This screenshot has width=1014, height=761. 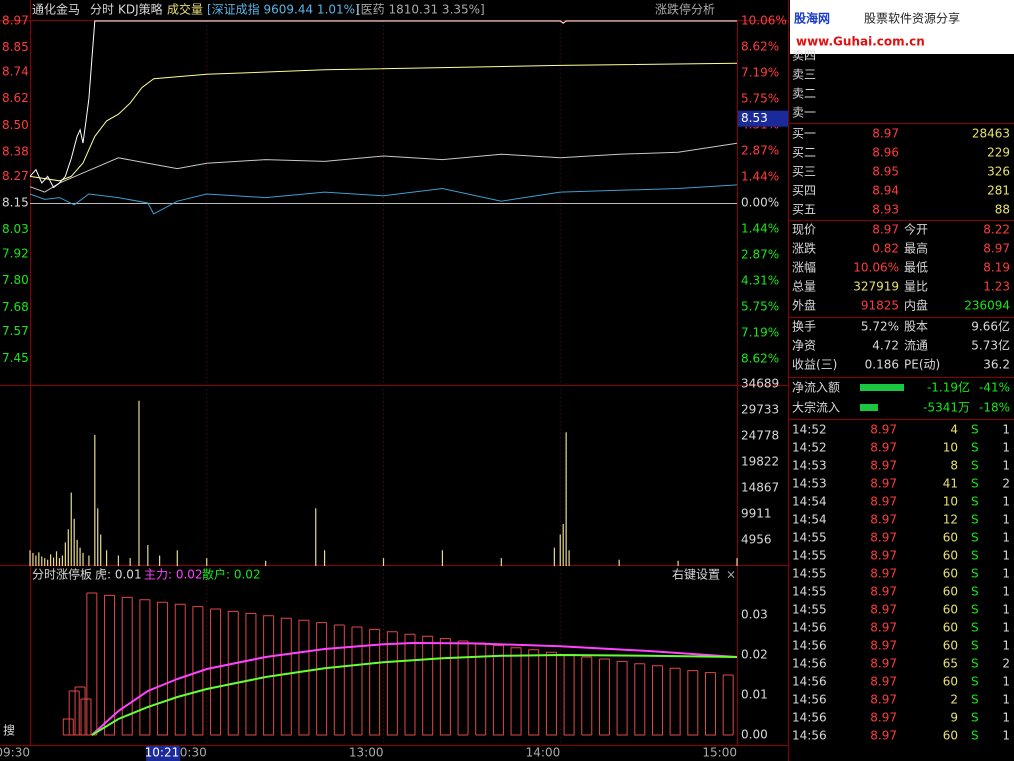 What do you see at coordinates (804, 346) in the screenshot?
I see `stat-label: 净资` at bounding box center [804, 346].